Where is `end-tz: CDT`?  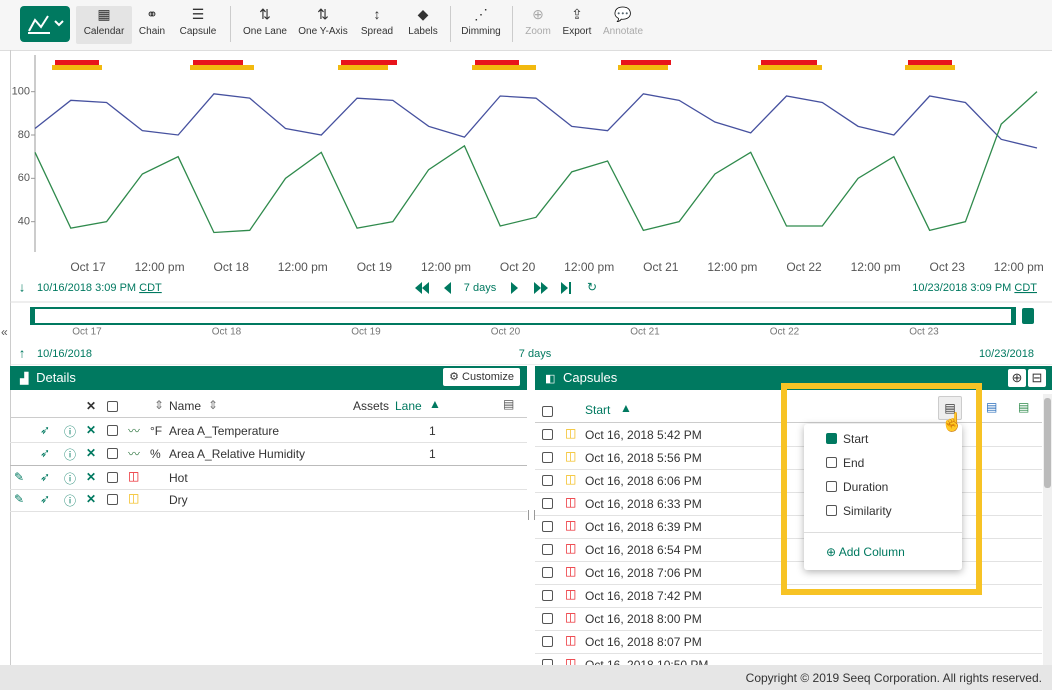 end-tz: CDT is located at coordinates (1025, 288).